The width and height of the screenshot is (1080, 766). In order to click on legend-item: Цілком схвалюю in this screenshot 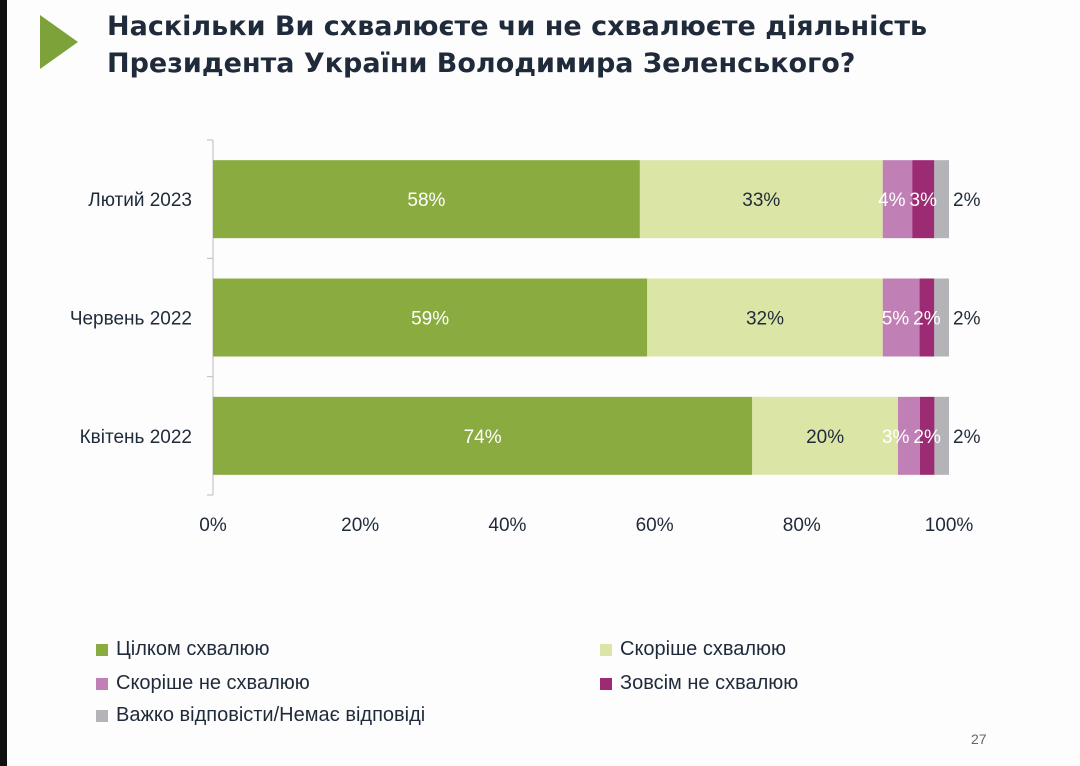, I will do `click(183, 649)`.